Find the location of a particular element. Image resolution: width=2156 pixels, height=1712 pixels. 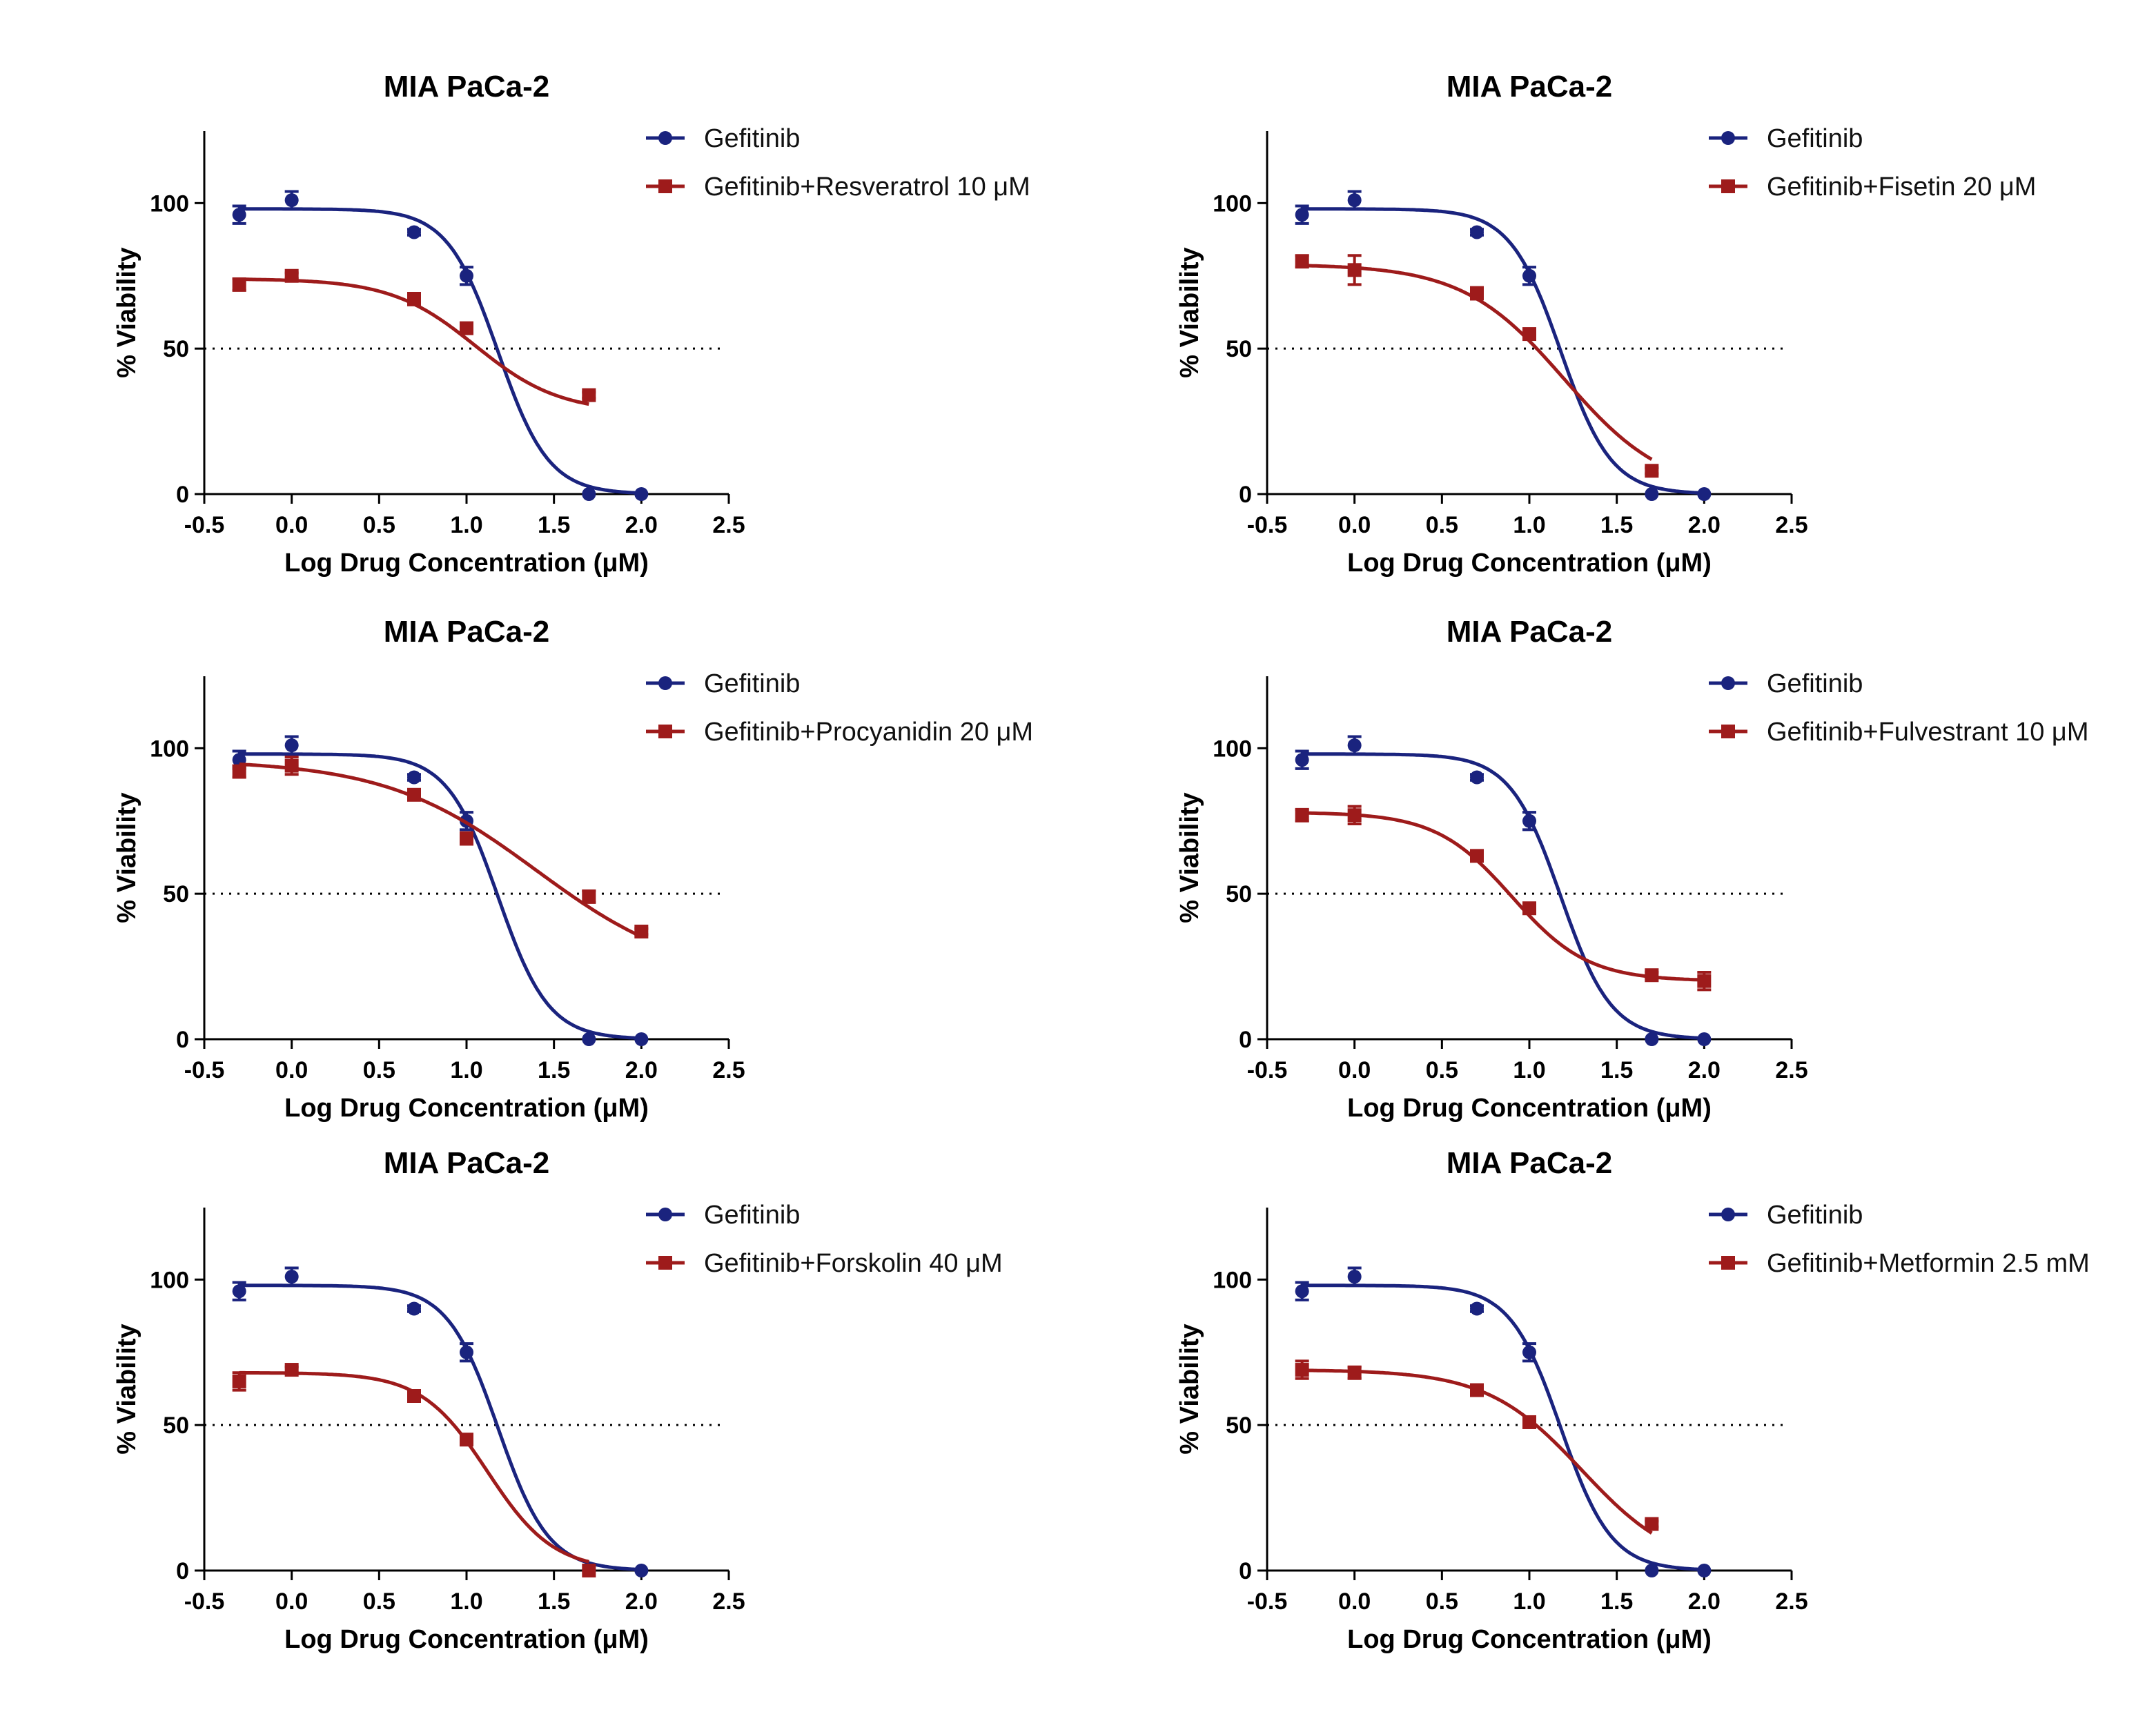

x-tick-label: 2.5 is located at coordinates (1791, 1601).